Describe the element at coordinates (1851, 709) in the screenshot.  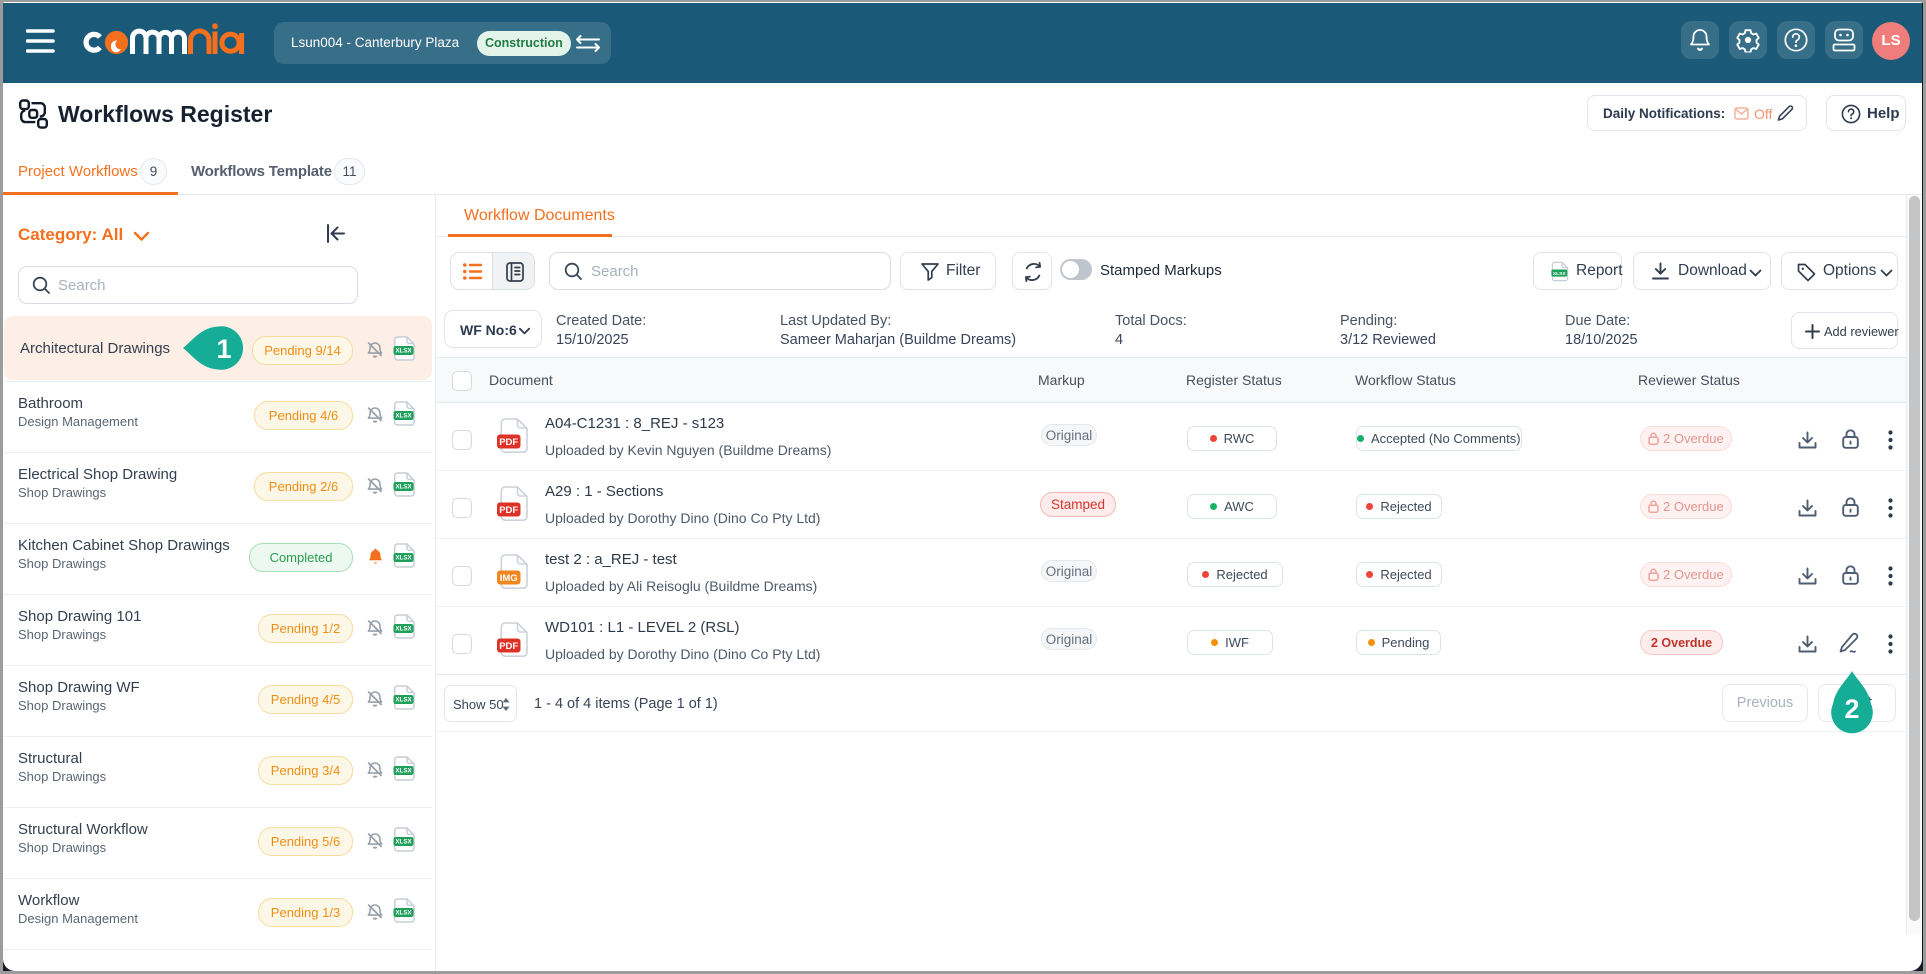
I see `svg-text: 2` at that location.